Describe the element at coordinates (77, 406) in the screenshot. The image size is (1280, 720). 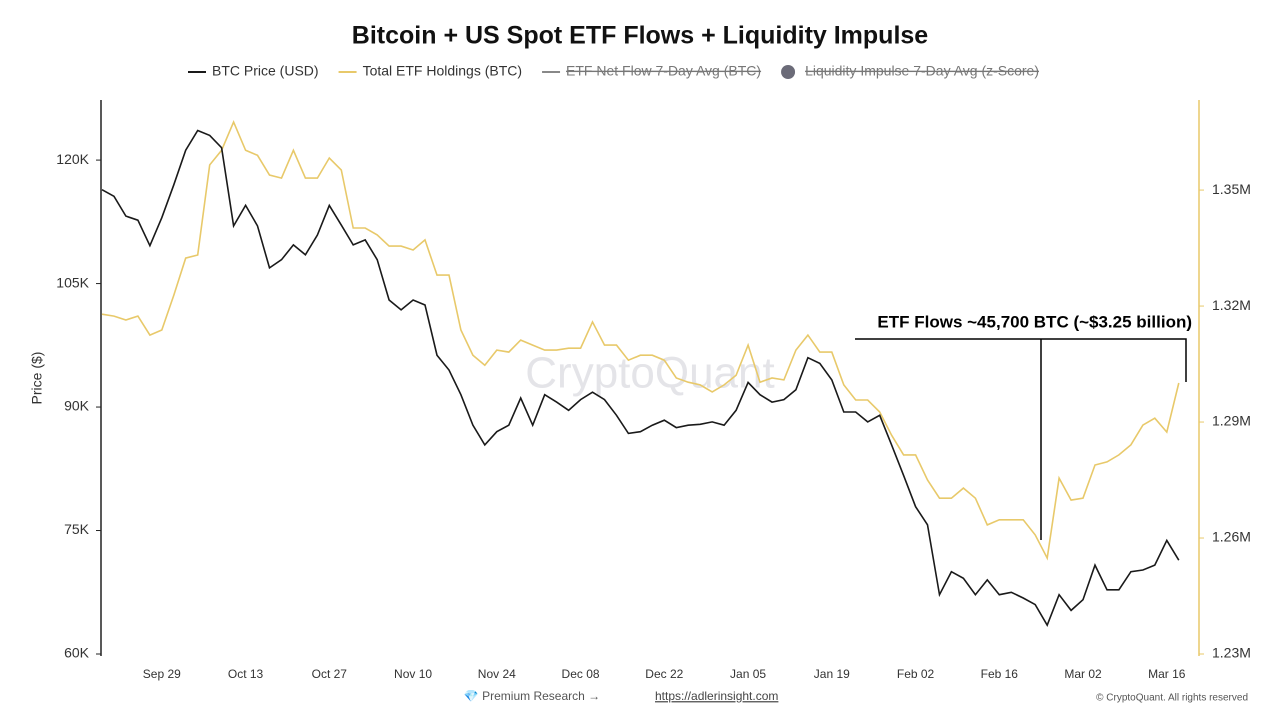
I see `y-tick-label: 90K` at that location.